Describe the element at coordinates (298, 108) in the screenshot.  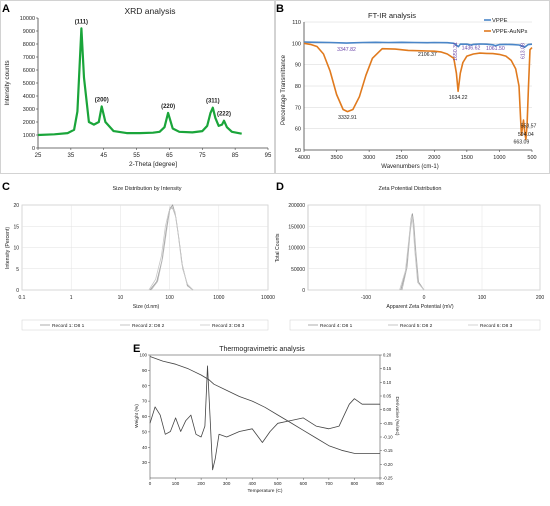
I see `y-tick-label: 70` at that location.